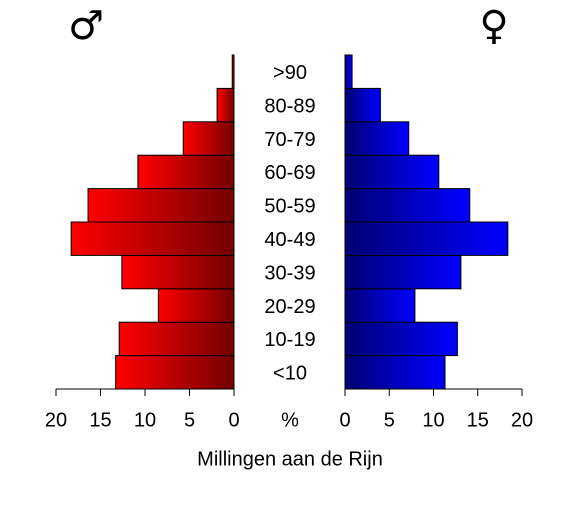 The height and width of the screenshot is (512, 579). Describe the element at coordinates (493, 26) in the screenshot. I see `legend-symbol: ♀` at that location.